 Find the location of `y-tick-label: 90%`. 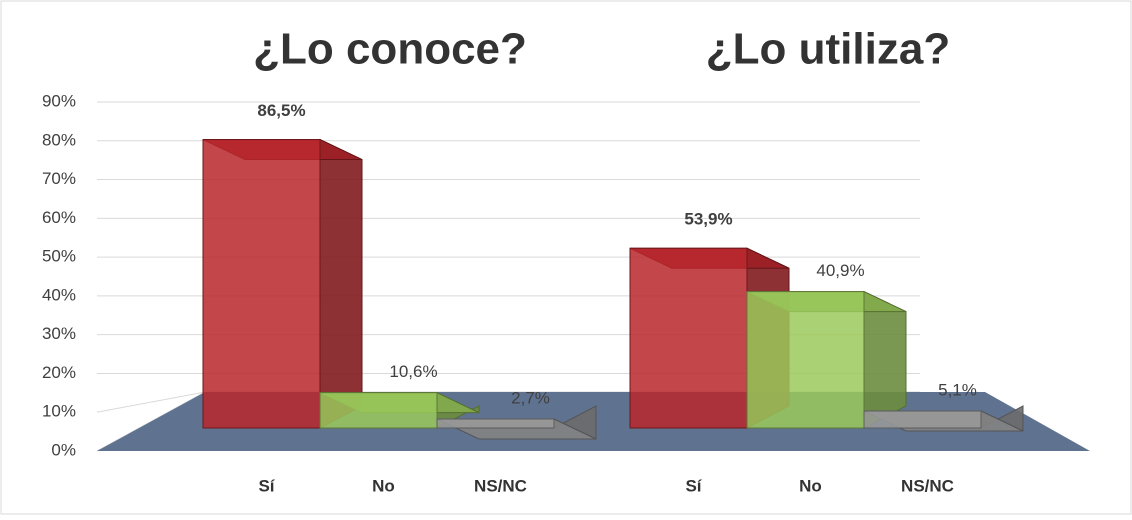

y-tick-label: 90% is located at coordinates (59, 100).